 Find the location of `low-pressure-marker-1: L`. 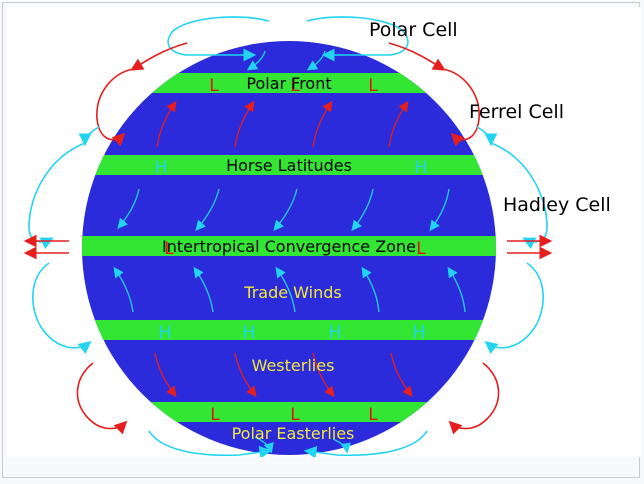

low-pressure-marker-1: L is located at coordinates (295, 86).